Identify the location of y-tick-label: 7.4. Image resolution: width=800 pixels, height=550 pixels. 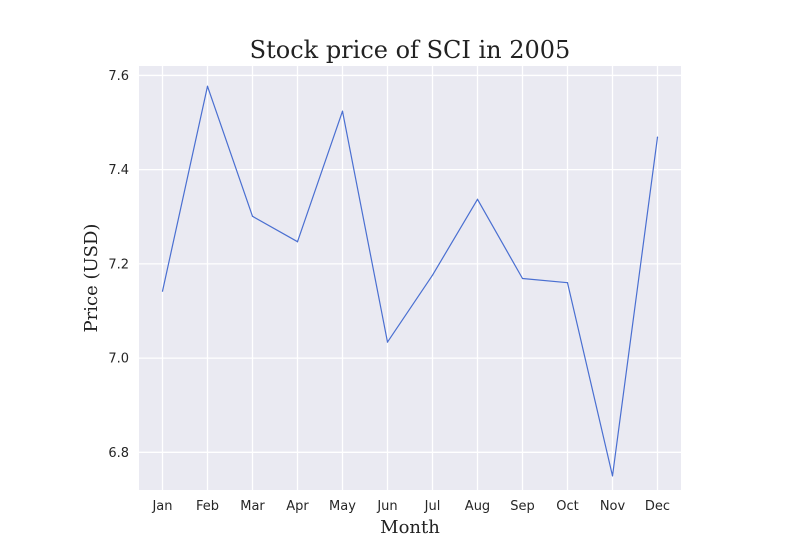
(118, 170).